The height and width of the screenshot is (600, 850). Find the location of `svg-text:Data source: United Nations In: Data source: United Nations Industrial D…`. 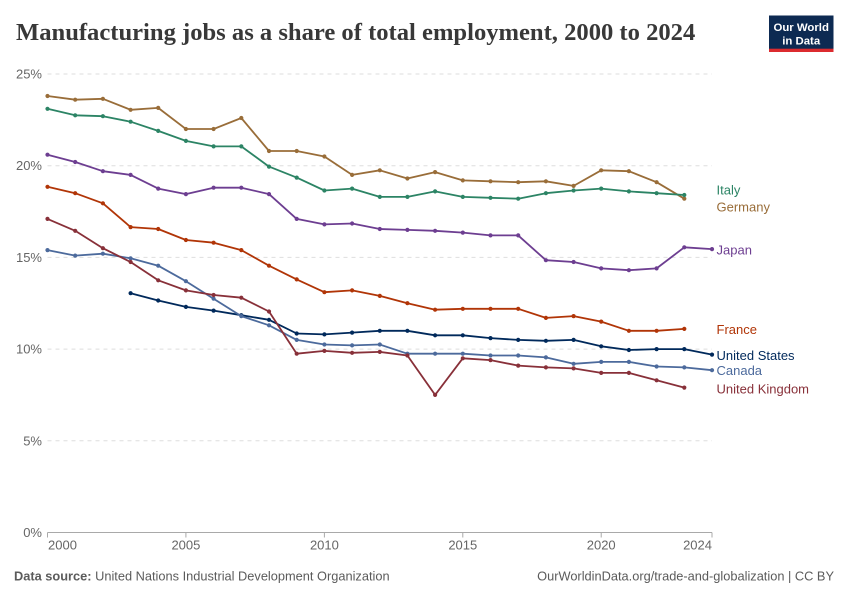

svg-text:Data source: United Nations In: Data source: United Nations Industrial D… is located at coordinates (202, 576).